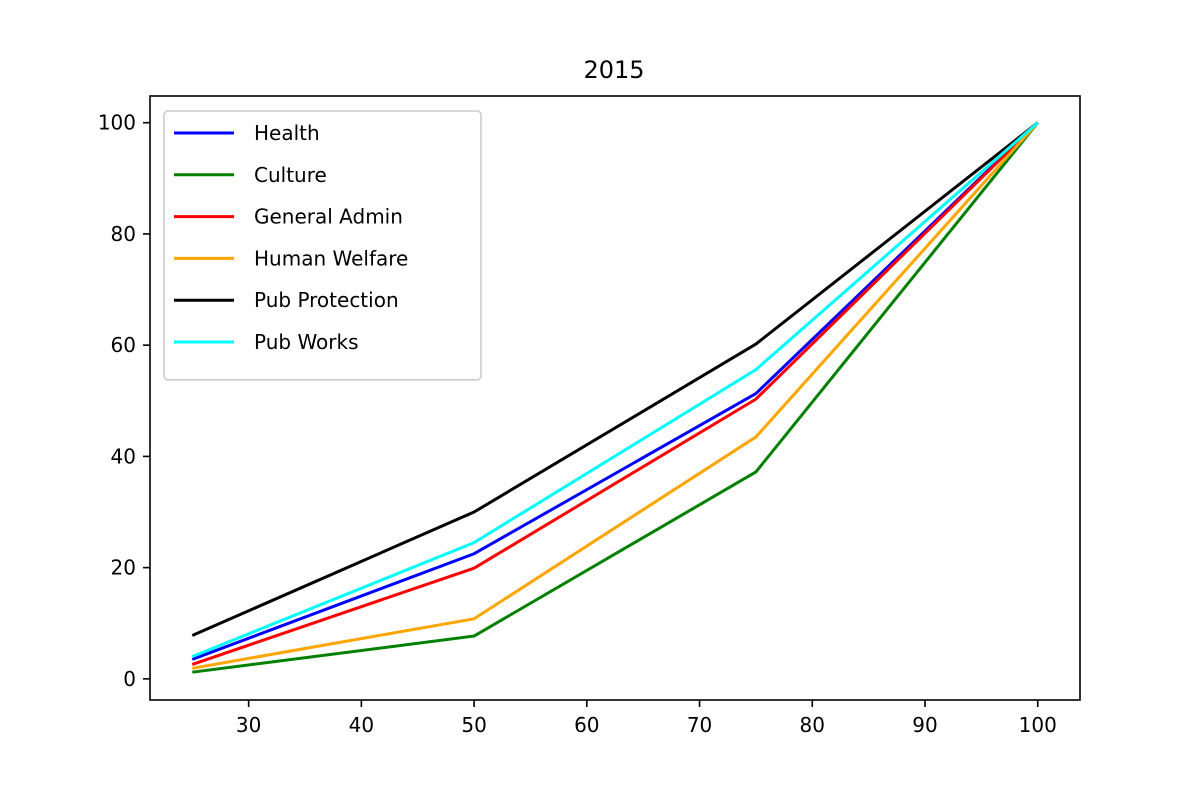 This screenshot has height=800, width=1200. What do you see at coordinates (248, 725) in the screenshot?
I see `x-tick-label: 30` at bounding box center [248, 725].